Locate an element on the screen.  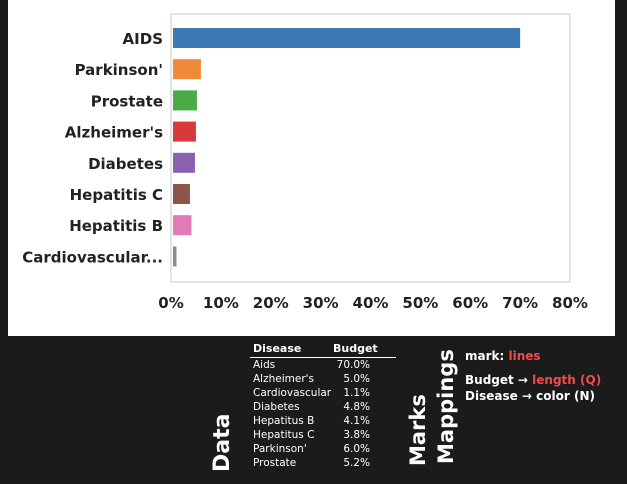
table-cell-budget: 3.8% is located at coordinates (356, 435).